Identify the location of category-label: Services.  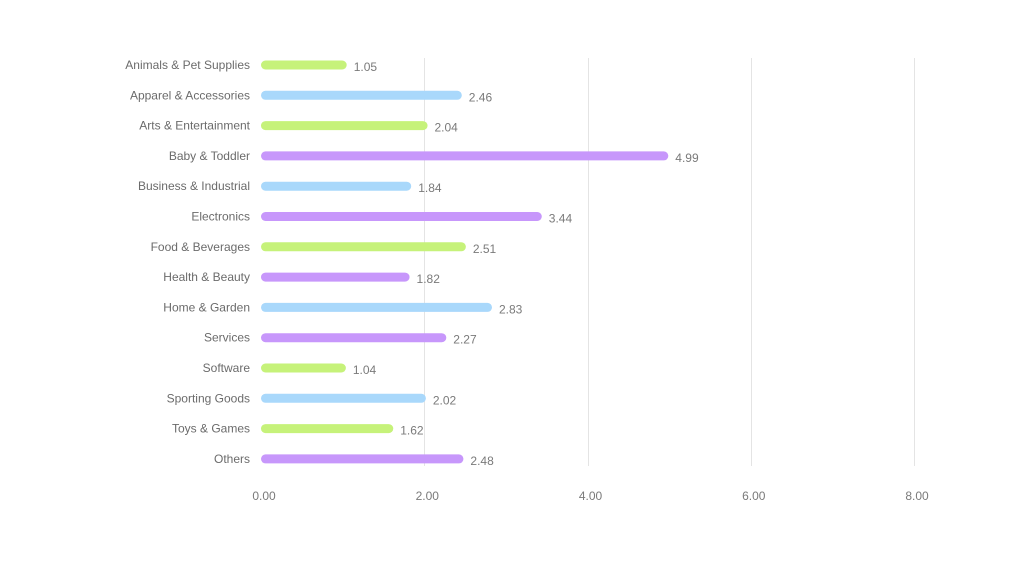
(227, 338).